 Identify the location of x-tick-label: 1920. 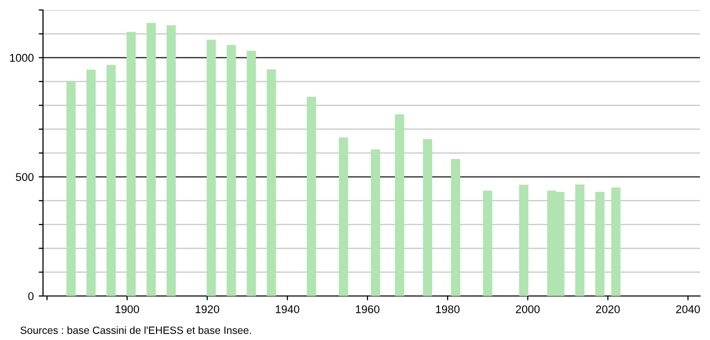
(208, 309).